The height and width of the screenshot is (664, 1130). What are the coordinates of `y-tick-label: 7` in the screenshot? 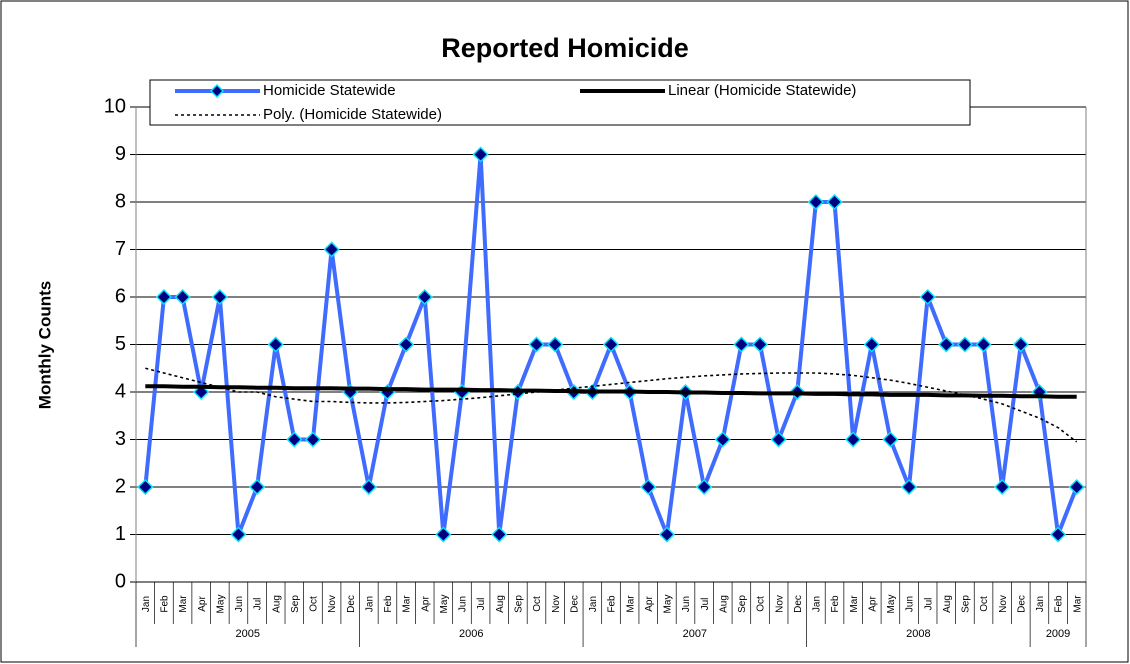 It's located at (120, 249).